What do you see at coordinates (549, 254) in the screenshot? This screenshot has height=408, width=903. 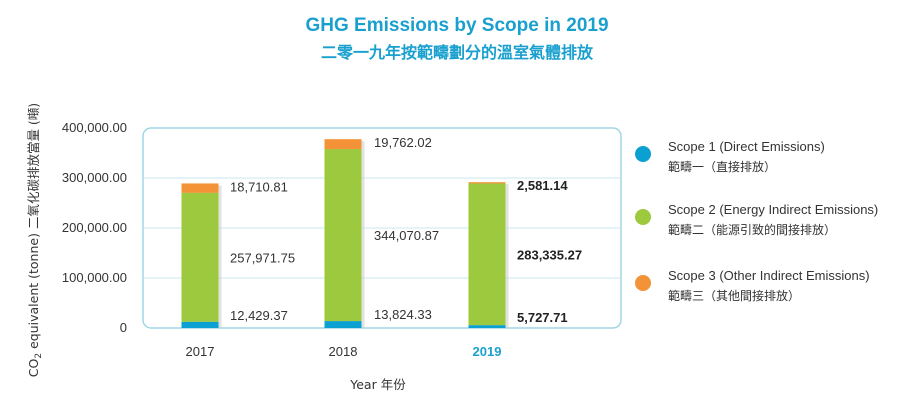 I see `data-label-scope-2-2019: 283,335.27` at bounding box center [549, 254].